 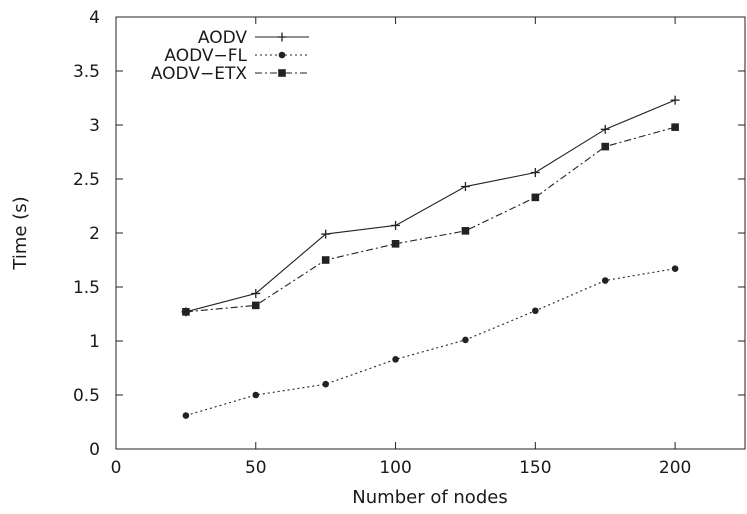 I want to click on x-tick-label: 0, so click(x=116, y=468).